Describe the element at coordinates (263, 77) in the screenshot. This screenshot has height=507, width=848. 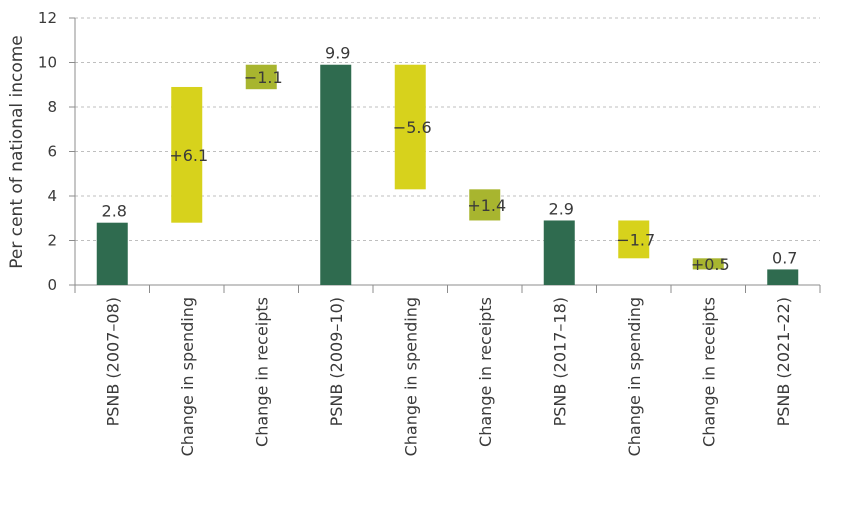
I see `bar-value-label: −1.1` at that location.